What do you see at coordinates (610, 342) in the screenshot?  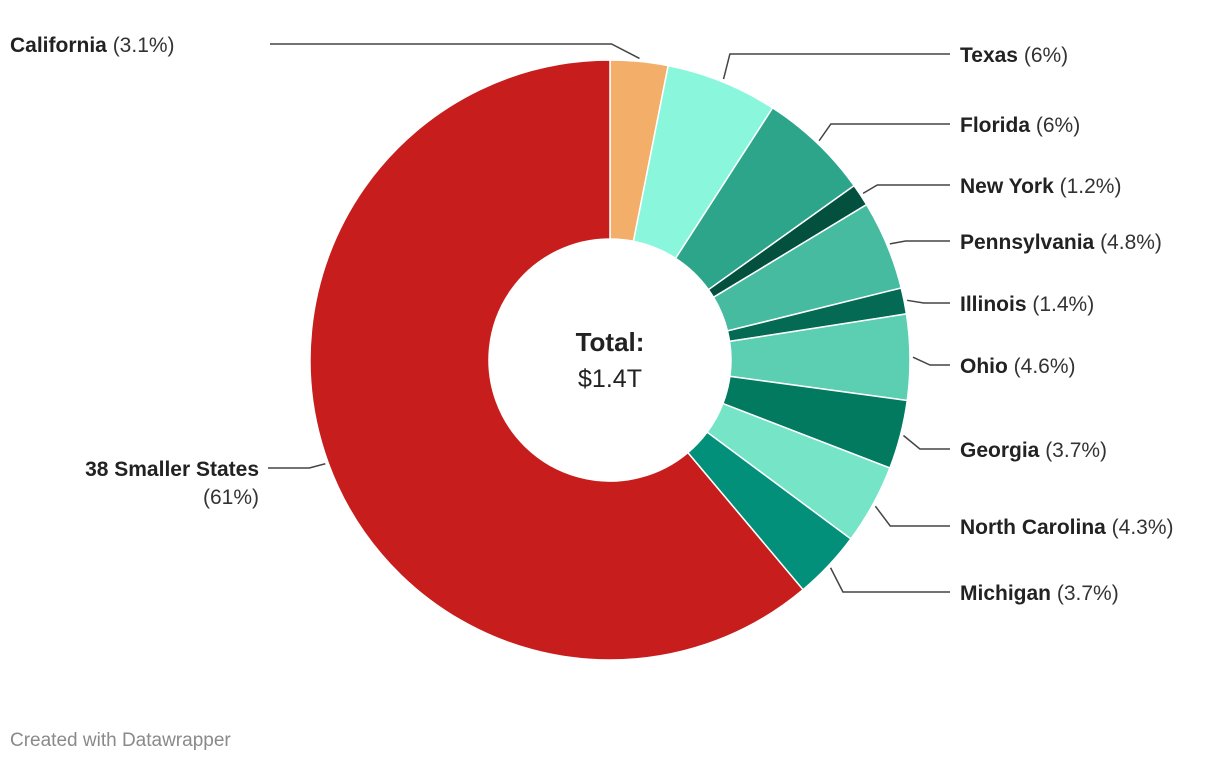 I see `center-title: Total:` at bounding box center [610, 342].